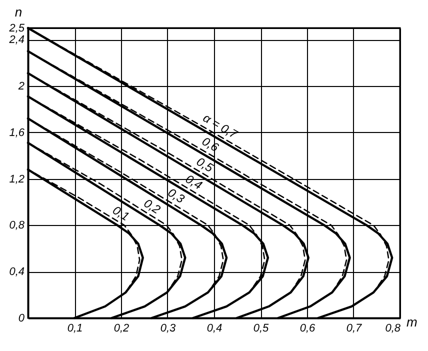  I want to click on x-tick-label: 0,6, so click(308, 328).